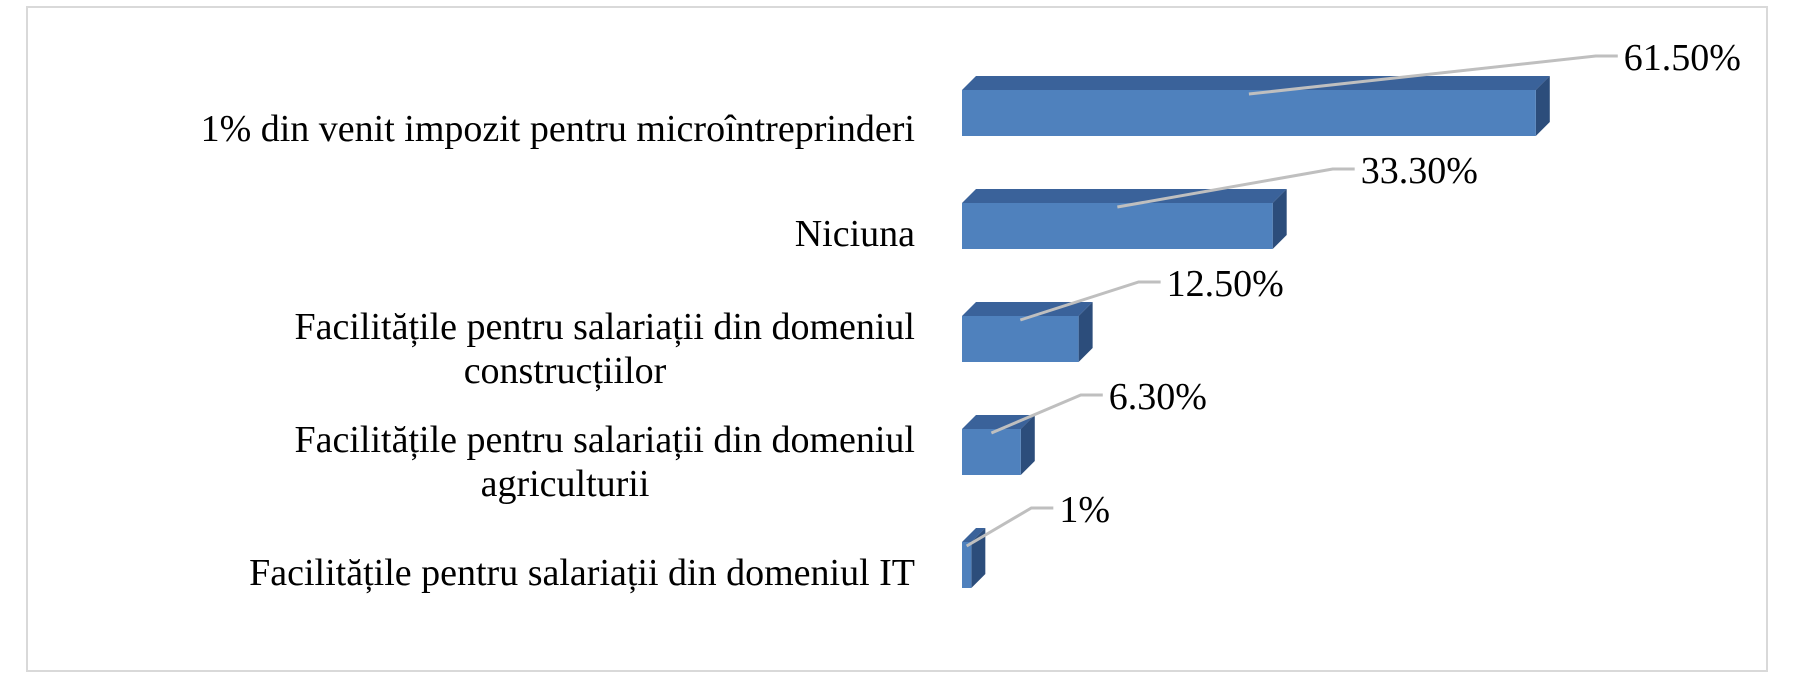 The height and width of the screenshot is (691, 1795). Describe the element at coordinates (1084, 510) in the screenshot. I see `data-label: 1%` at that location.